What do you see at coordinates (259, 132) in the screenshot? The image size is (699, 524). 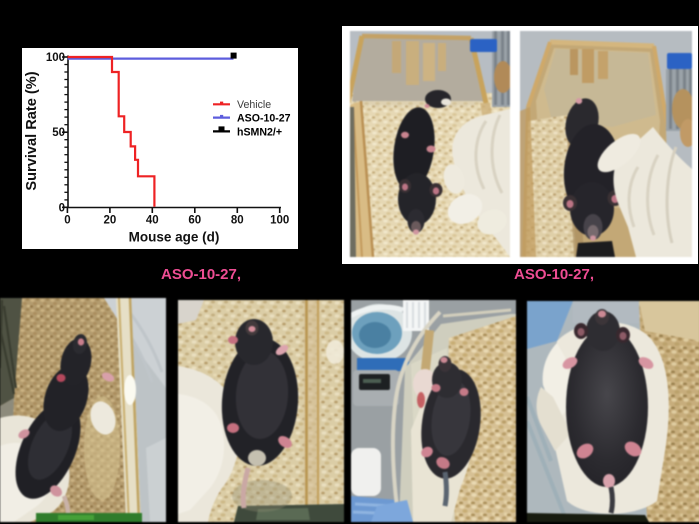 I see `svg-text: hSMN2/+` at bounding box center [259, 132].